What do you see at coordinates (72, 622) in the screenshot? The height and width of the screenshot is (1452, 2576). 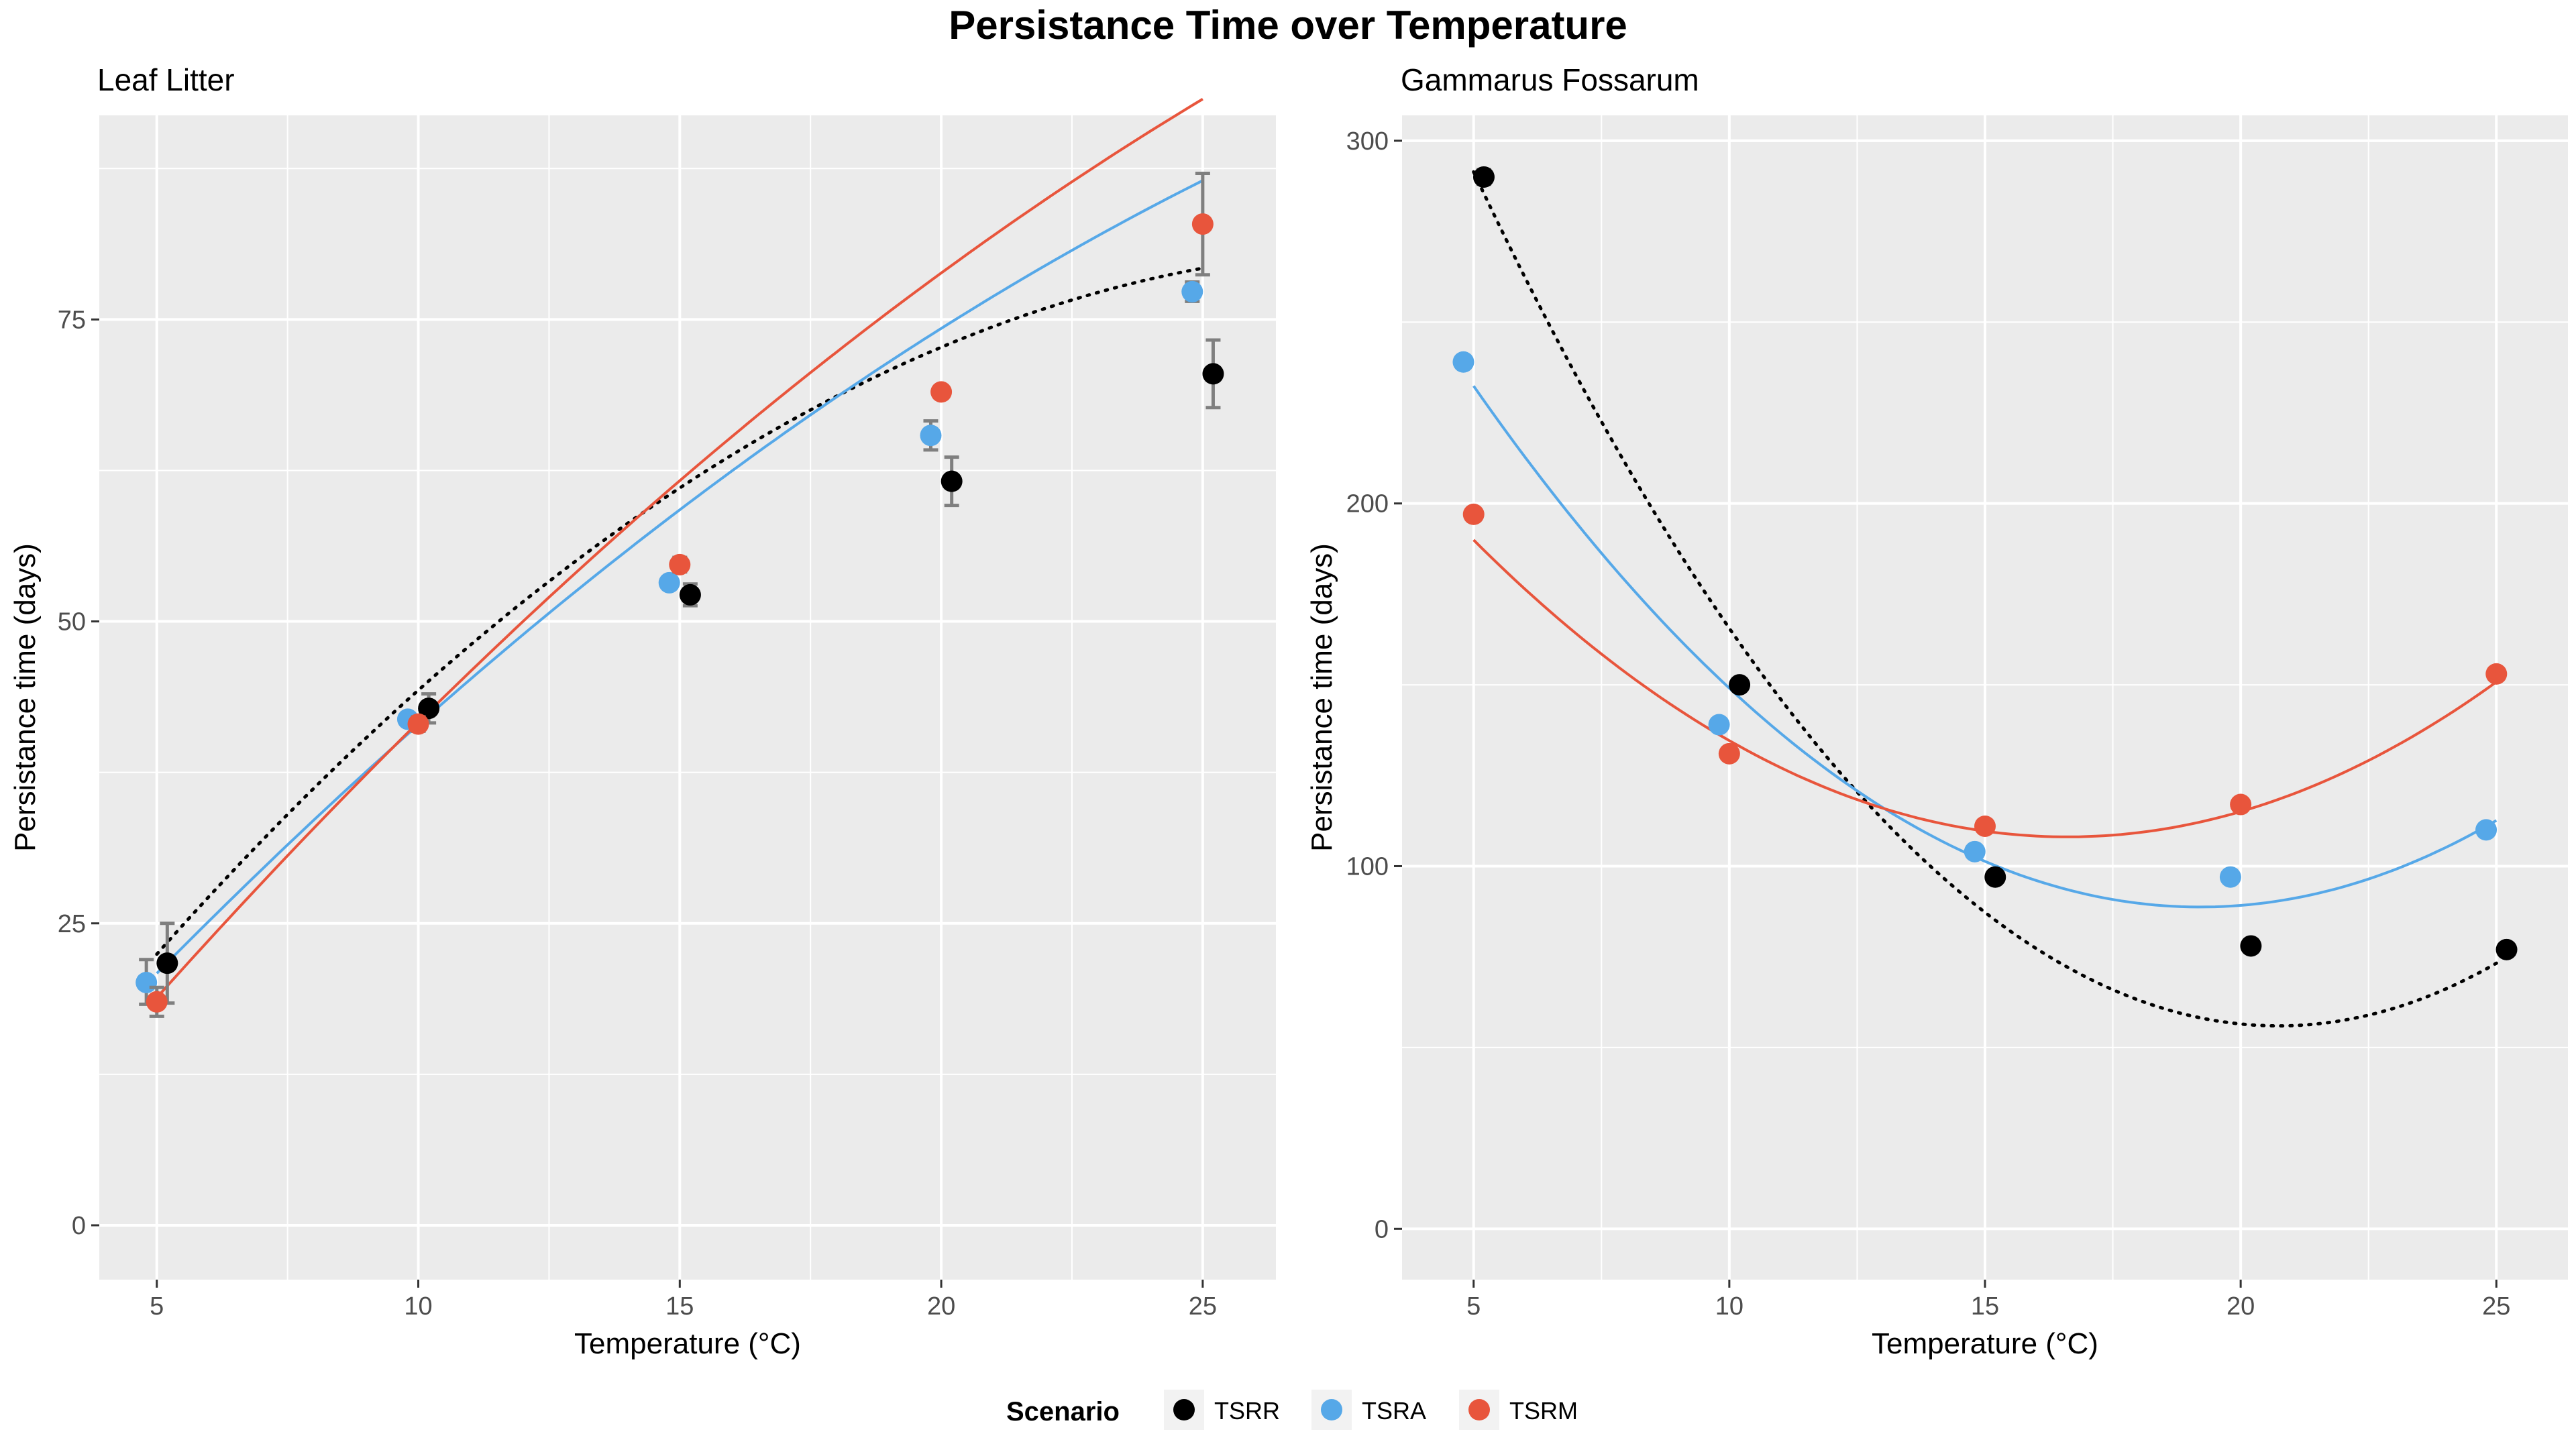 I see `y-tick-label: 50` at bounding box center [72, 622].